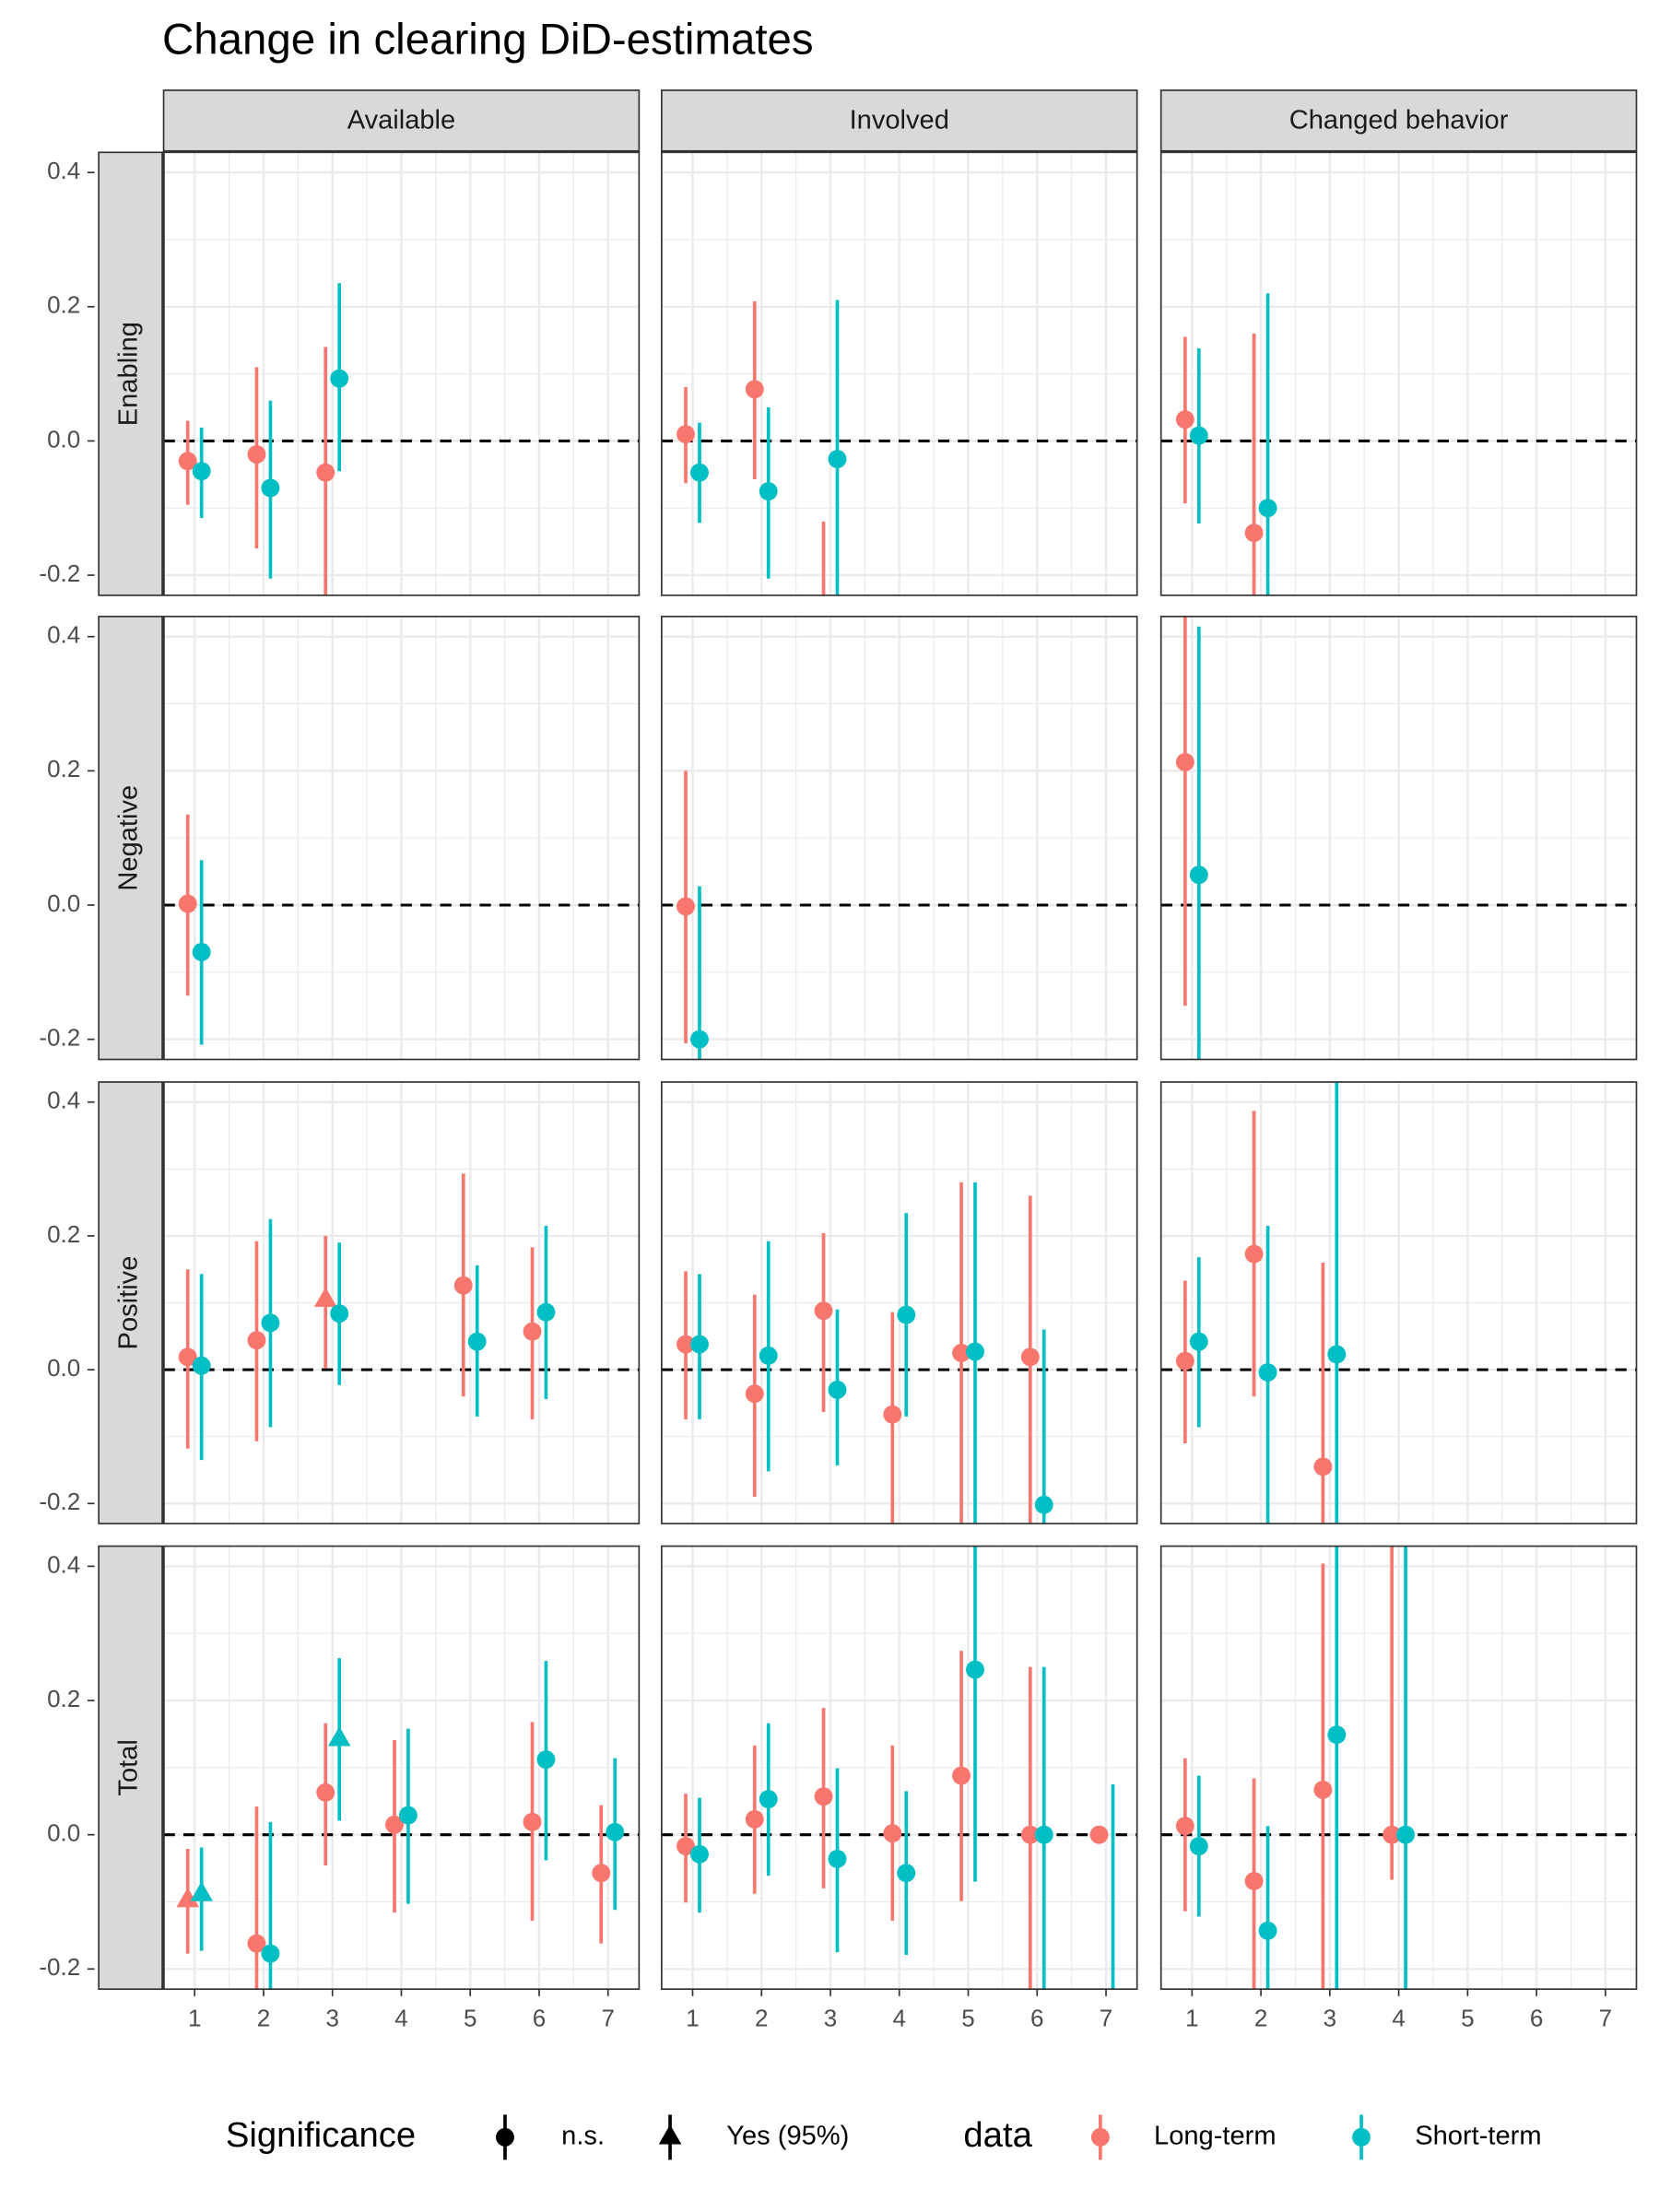 Image resolution: width=1659 pixels, height=2212 pixels. Describe the element at coordinates (1399, 120) in the screenshot. I see `column-label: Changed behavior` at that location.